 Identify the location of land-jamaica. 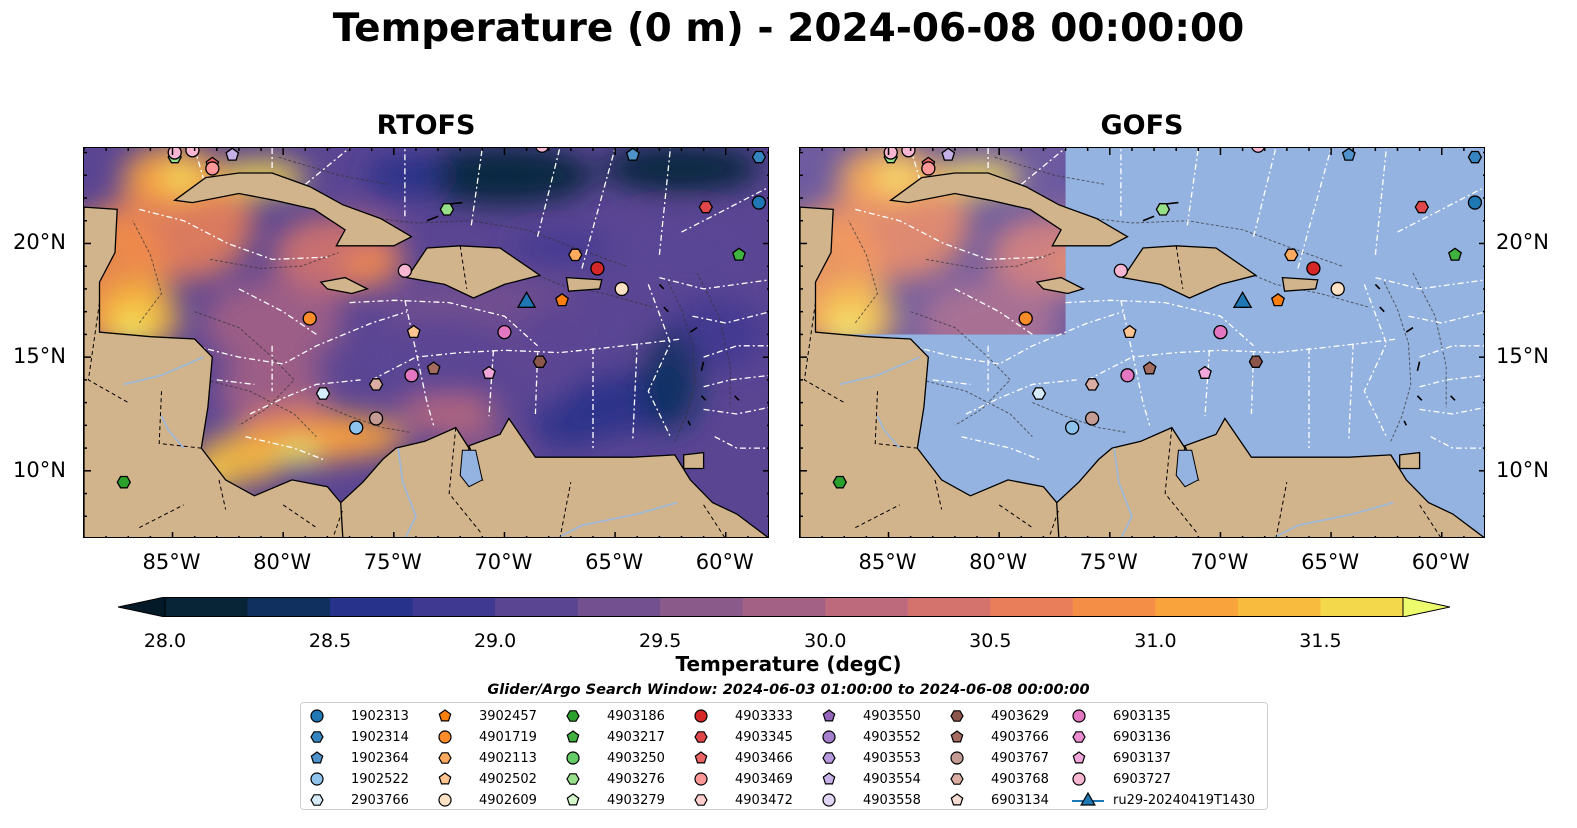
(344, 285).